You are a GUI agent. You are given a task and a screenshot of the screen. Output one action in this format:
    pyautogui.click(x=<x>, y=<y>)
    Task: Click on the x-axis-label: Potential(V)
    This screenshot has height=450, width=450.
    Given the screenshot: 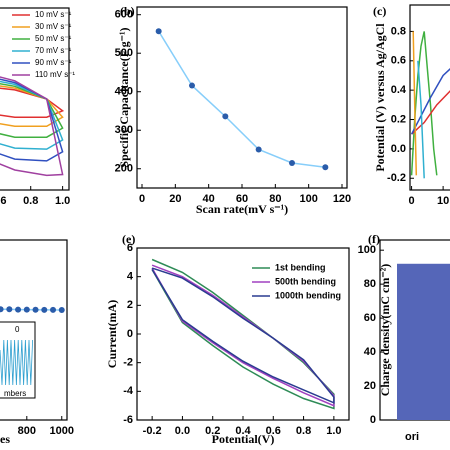 What is the action you would take?
    pyautogui.click(x=243, y=439)
    